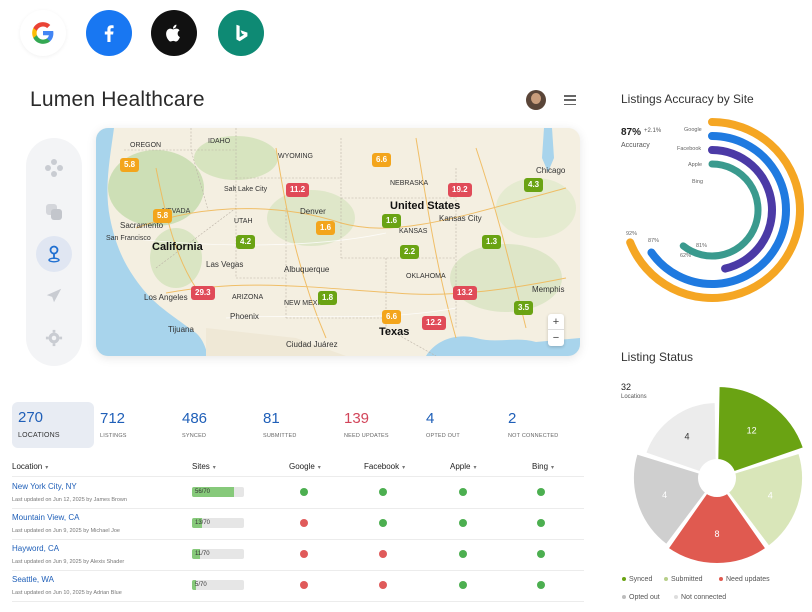  Describe the element at coordinates (460, 190) in the screenshot. I see `map-marker: 19.2` at that location.